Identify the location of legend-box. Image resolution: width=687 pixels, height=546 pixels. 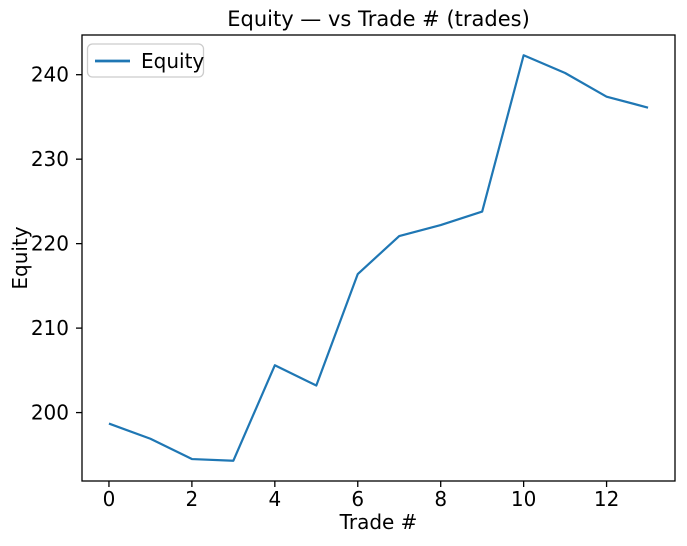
(145, 60).